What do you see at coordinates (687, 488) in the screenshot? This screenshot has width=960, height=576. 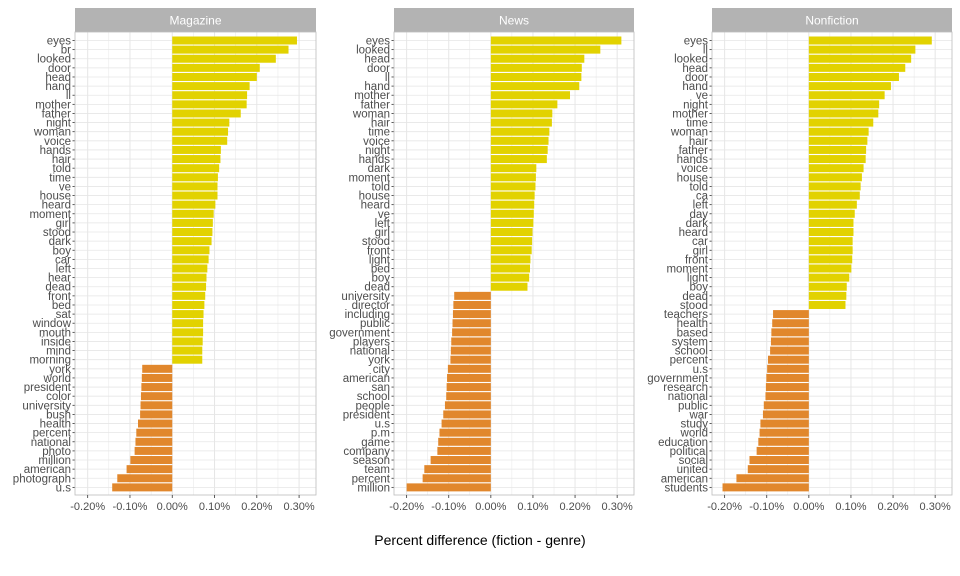 I see `panel-nonfiction-word-label: students` at bounding box center [687, 488].